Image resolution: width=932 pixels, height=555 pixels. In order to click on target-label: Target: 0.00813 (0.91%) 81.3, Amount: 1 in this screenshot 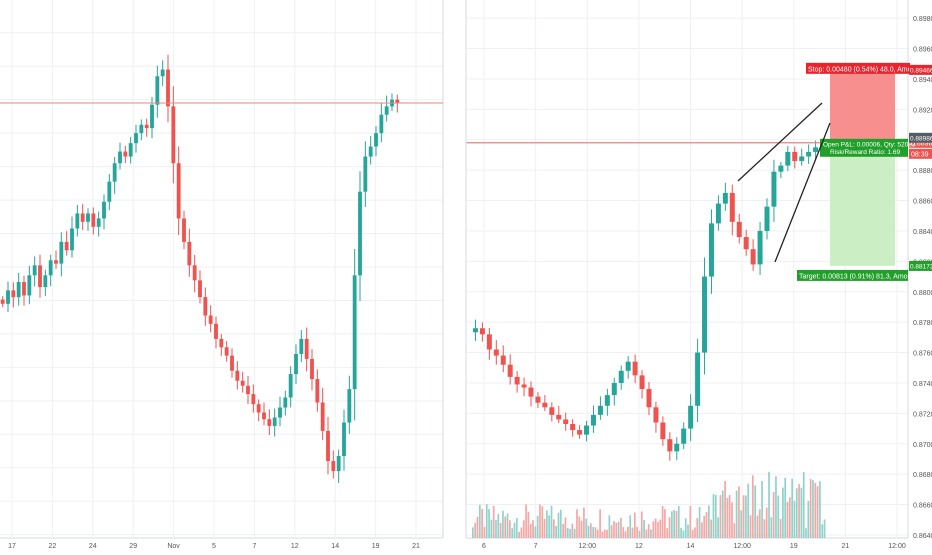, I will do `click(862, 276)`.